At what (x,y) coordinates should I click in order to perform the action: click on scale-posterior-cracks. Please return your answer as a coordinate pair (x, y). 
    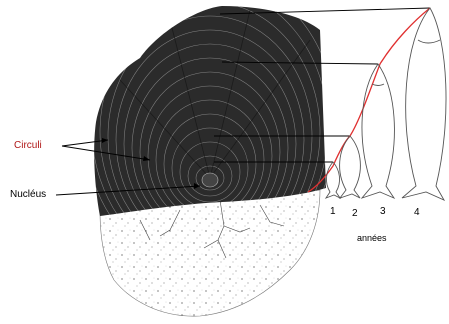
    Looking at the image, I should click on (212, 229).